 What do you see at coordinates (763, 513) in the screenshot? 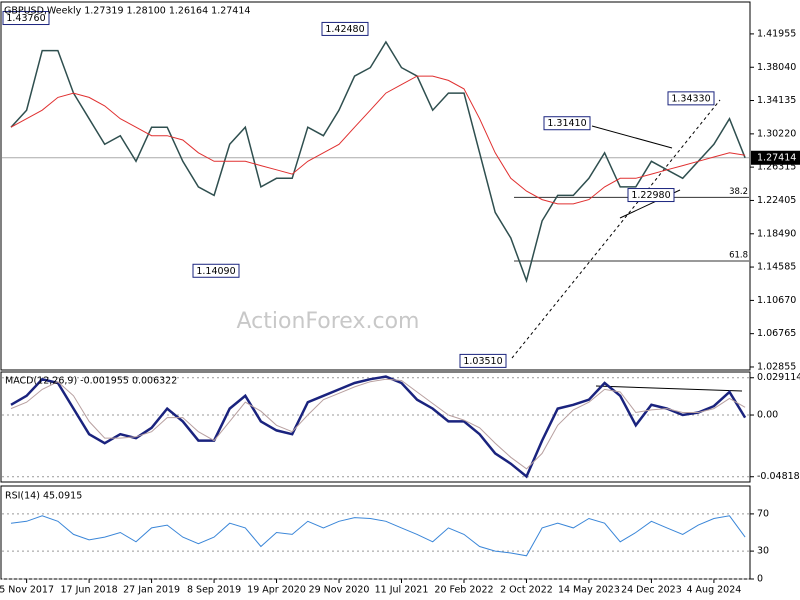
I see `y-tick-label: 70` at bounding box center [763, 513].